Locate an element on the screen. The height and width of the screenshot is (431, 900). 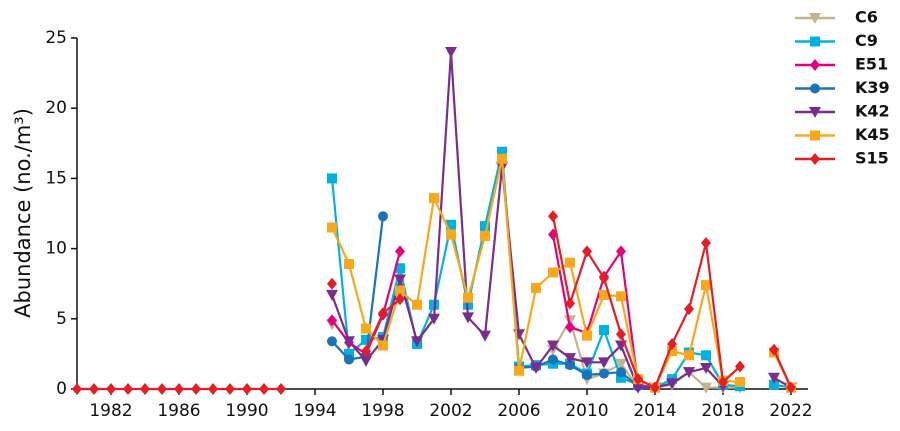
x-tick-label: 2006 is located at coordinates (518, 411).